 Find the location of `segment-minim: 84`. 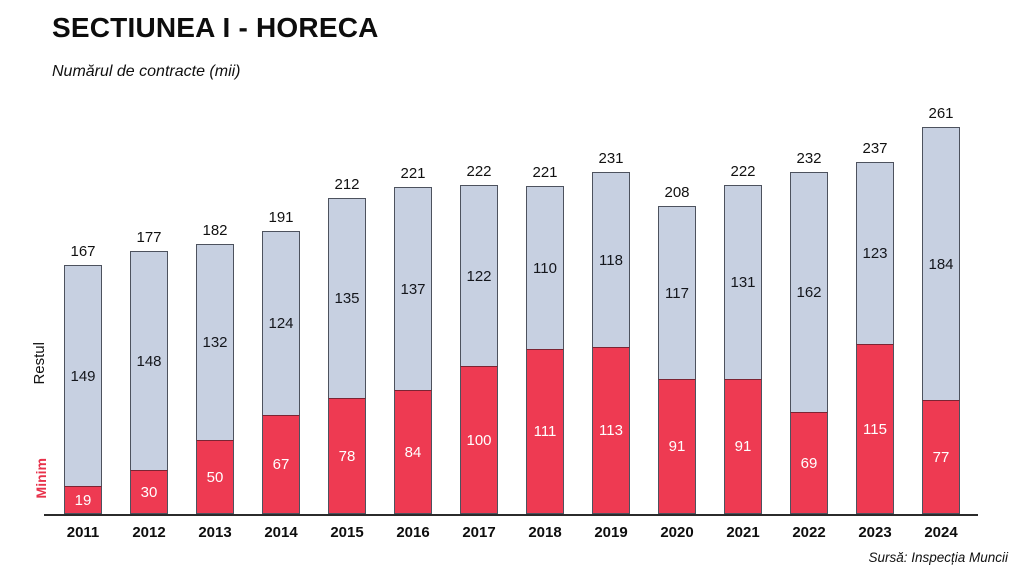

segment-minim: 84 is located at coordinates (413, 452).